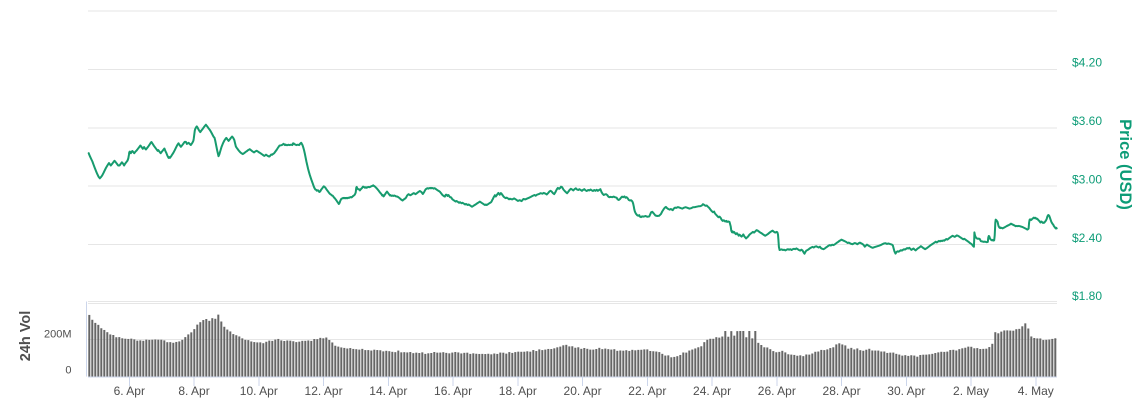 The width and height of the screenshot is (1133, 406). What do you see at coordinates (193, 391) in the screenshot?
I see `svg-text: 8. Apr` at bounding box center [193, 391].